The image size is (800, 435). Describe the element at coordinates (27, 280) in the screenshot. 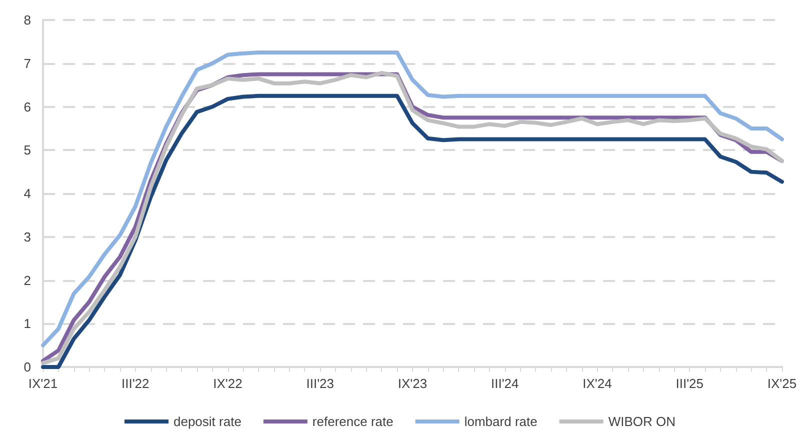

I see `y-tick-label: 2` at that location.